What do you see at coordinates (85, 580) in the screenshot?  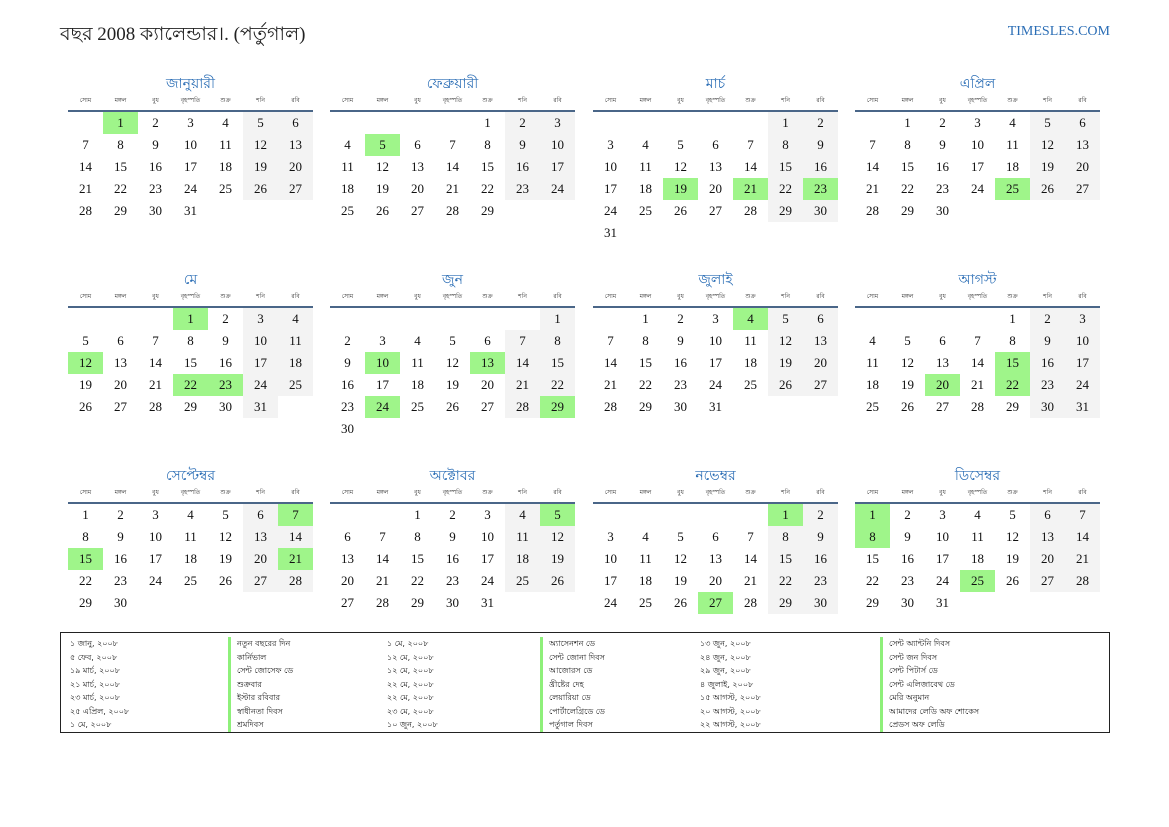 I see `day-cell: 22` at bounding box center [85, 580].